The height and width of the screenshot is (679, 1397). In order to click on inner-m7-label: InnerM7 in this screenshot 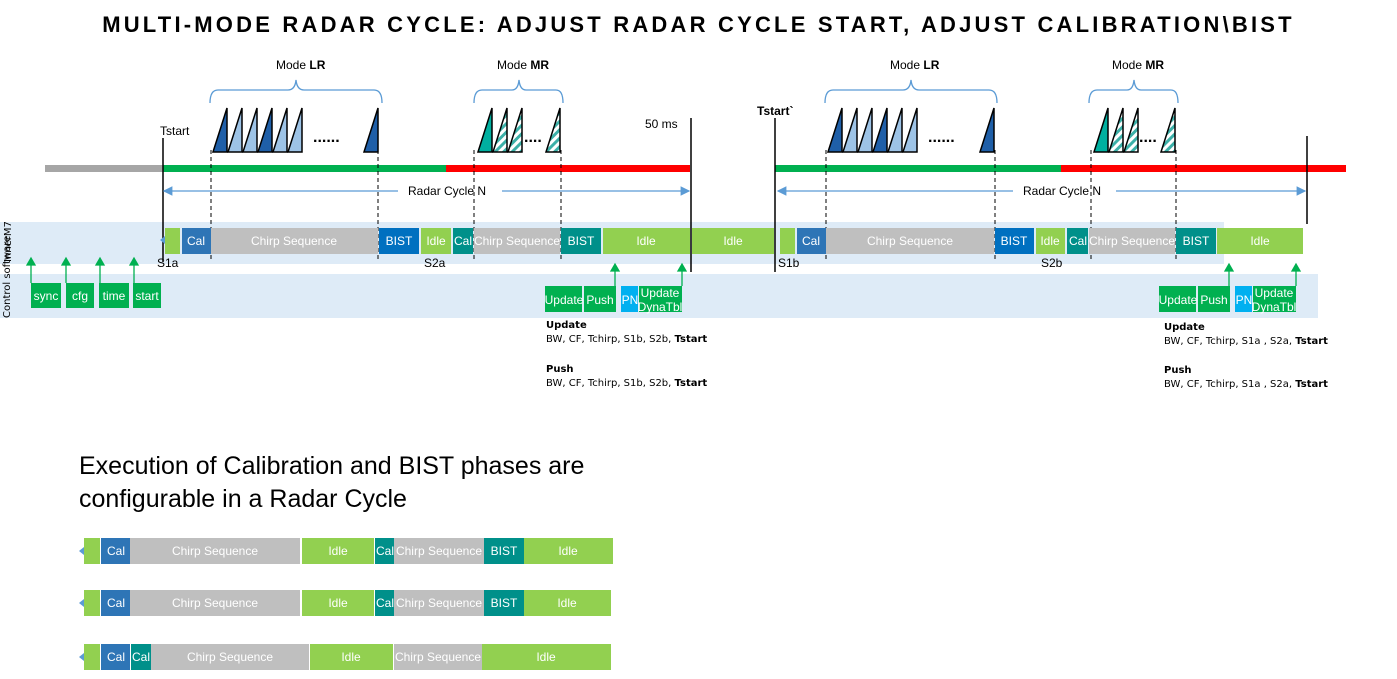, I will do `click(8, 241)`.